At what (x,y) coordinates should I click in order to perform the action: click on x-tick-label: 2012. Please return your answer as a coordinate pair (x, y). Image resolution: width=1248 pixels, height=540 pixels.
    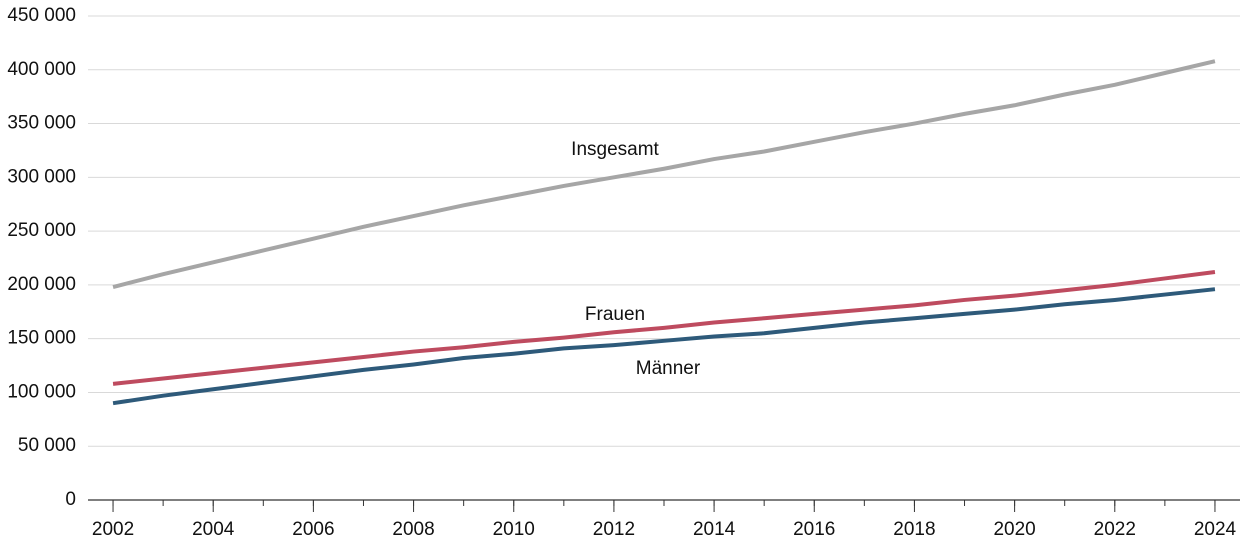
    Looking at the image, I should click on (614, 529).